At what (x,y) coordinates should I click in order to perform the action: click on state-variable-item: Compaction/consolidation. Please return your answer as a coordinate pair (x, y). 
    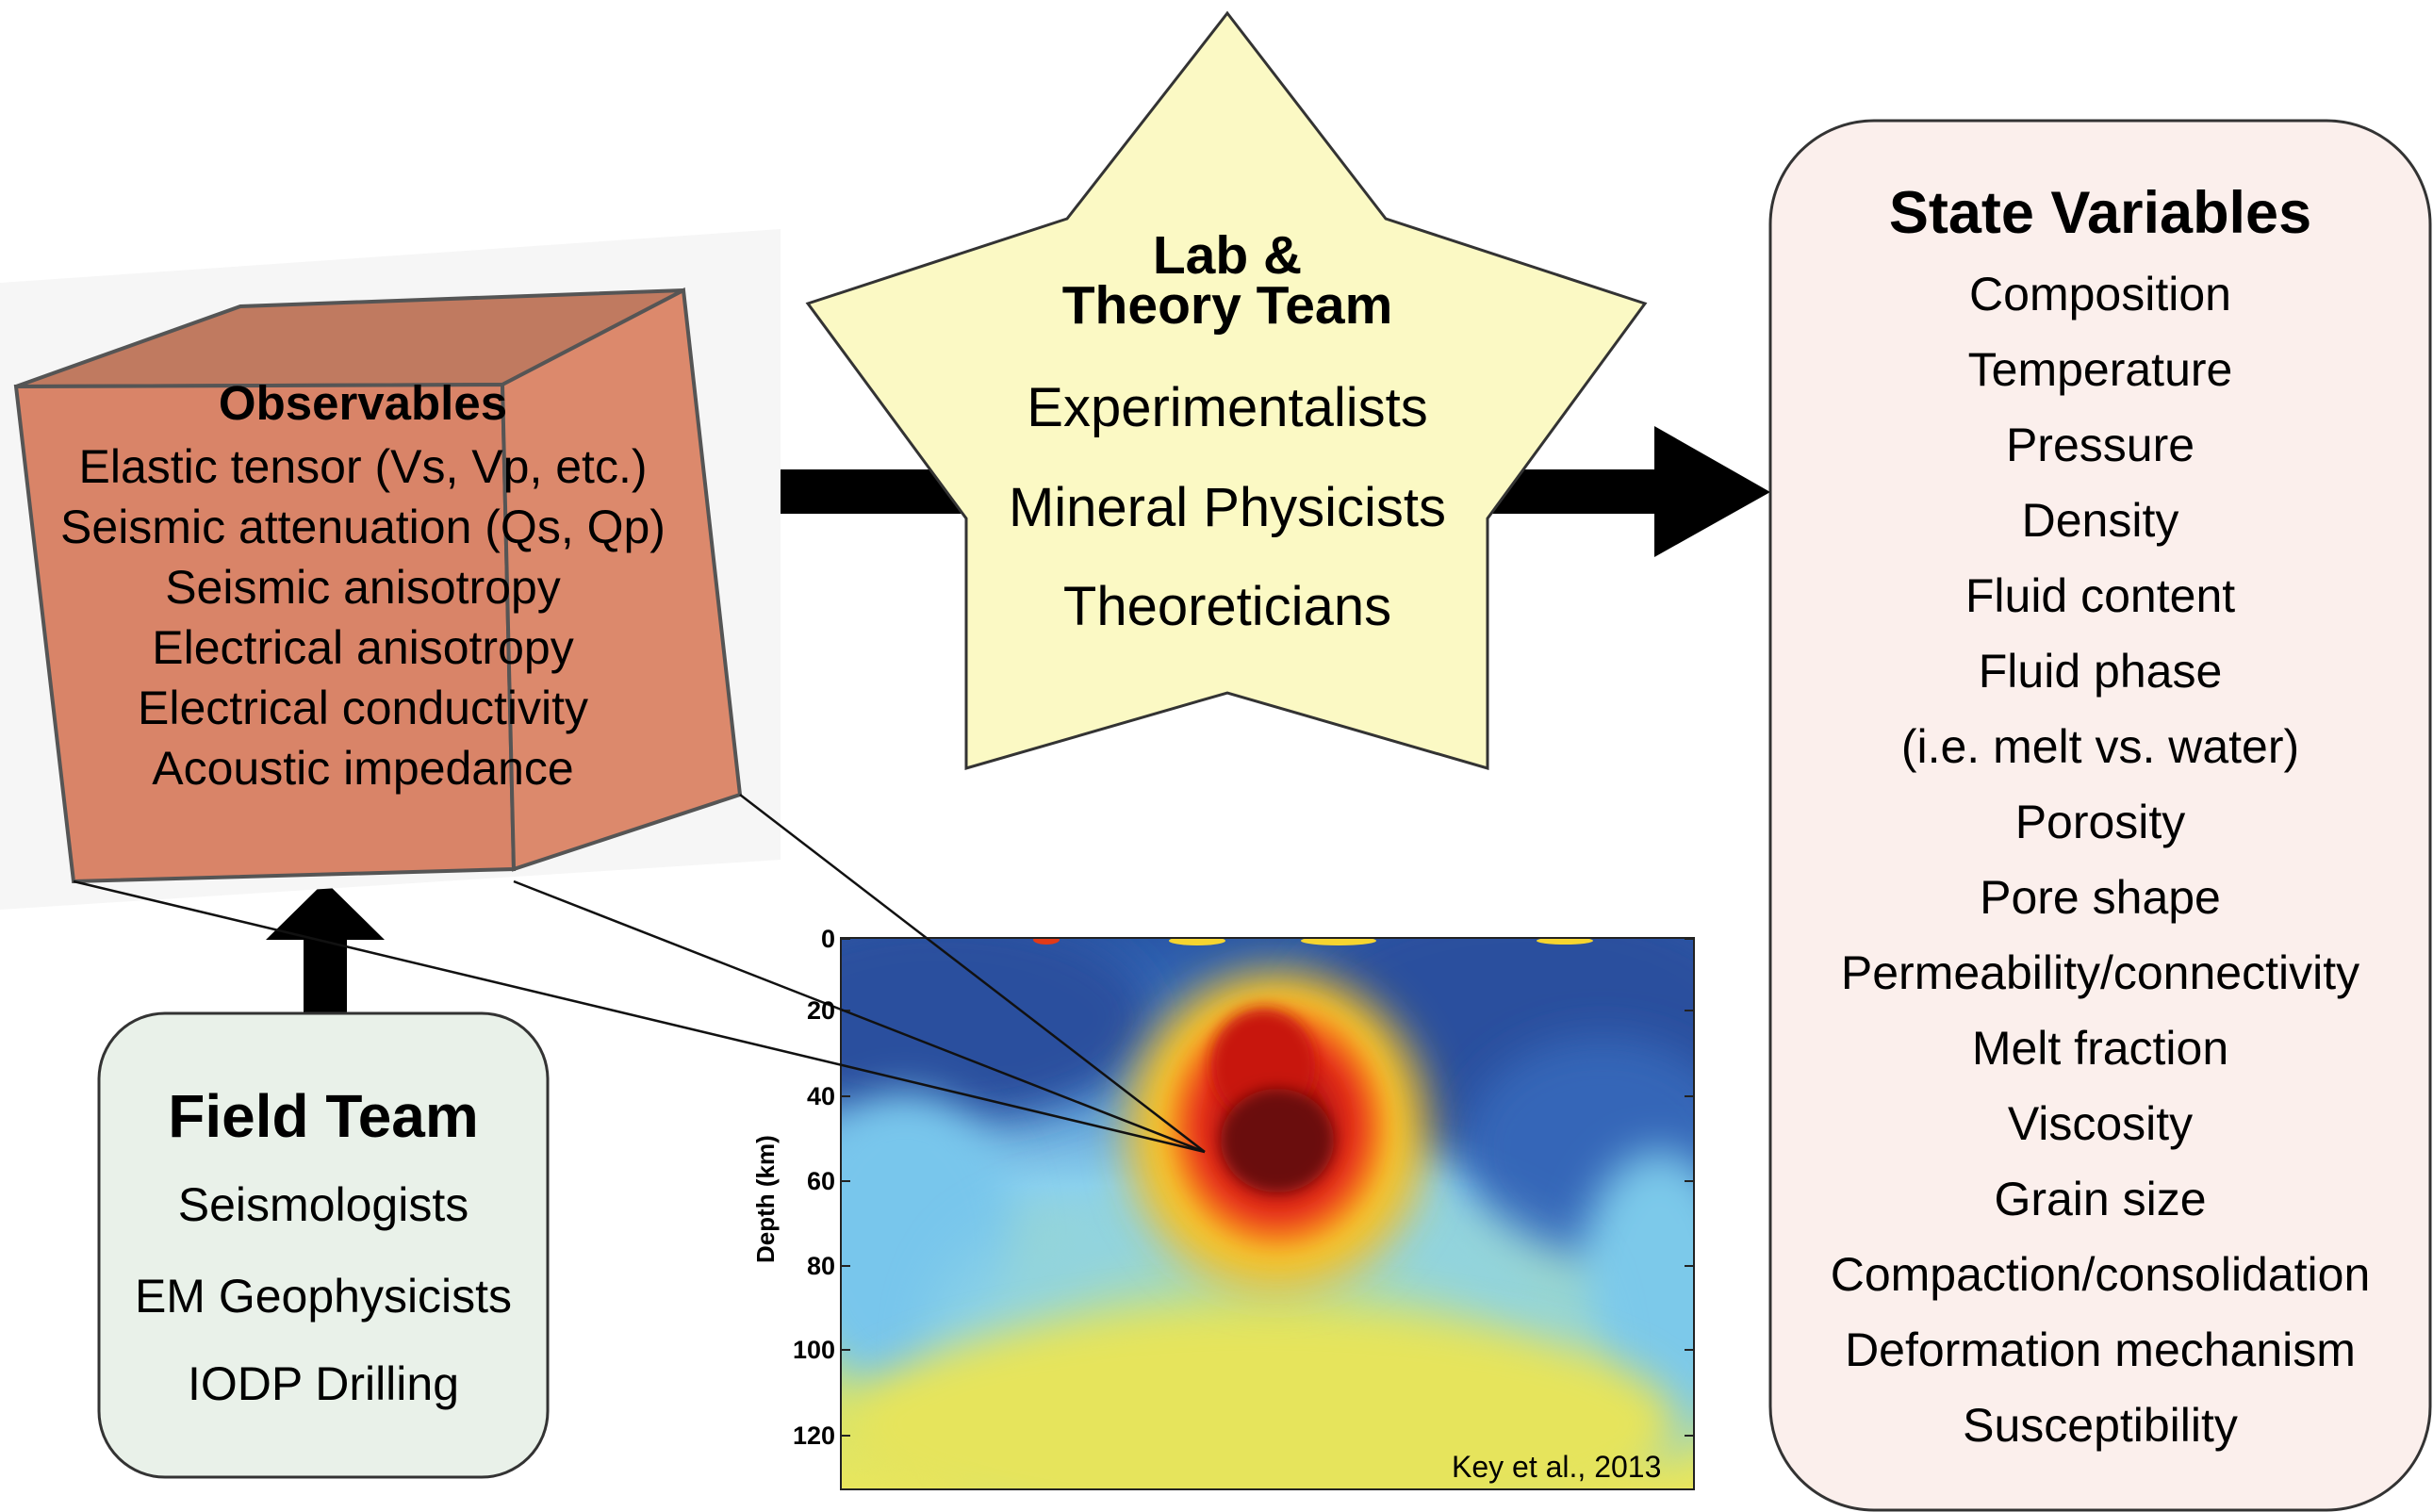
    Looking at the image, I should click on (2100, 1275).